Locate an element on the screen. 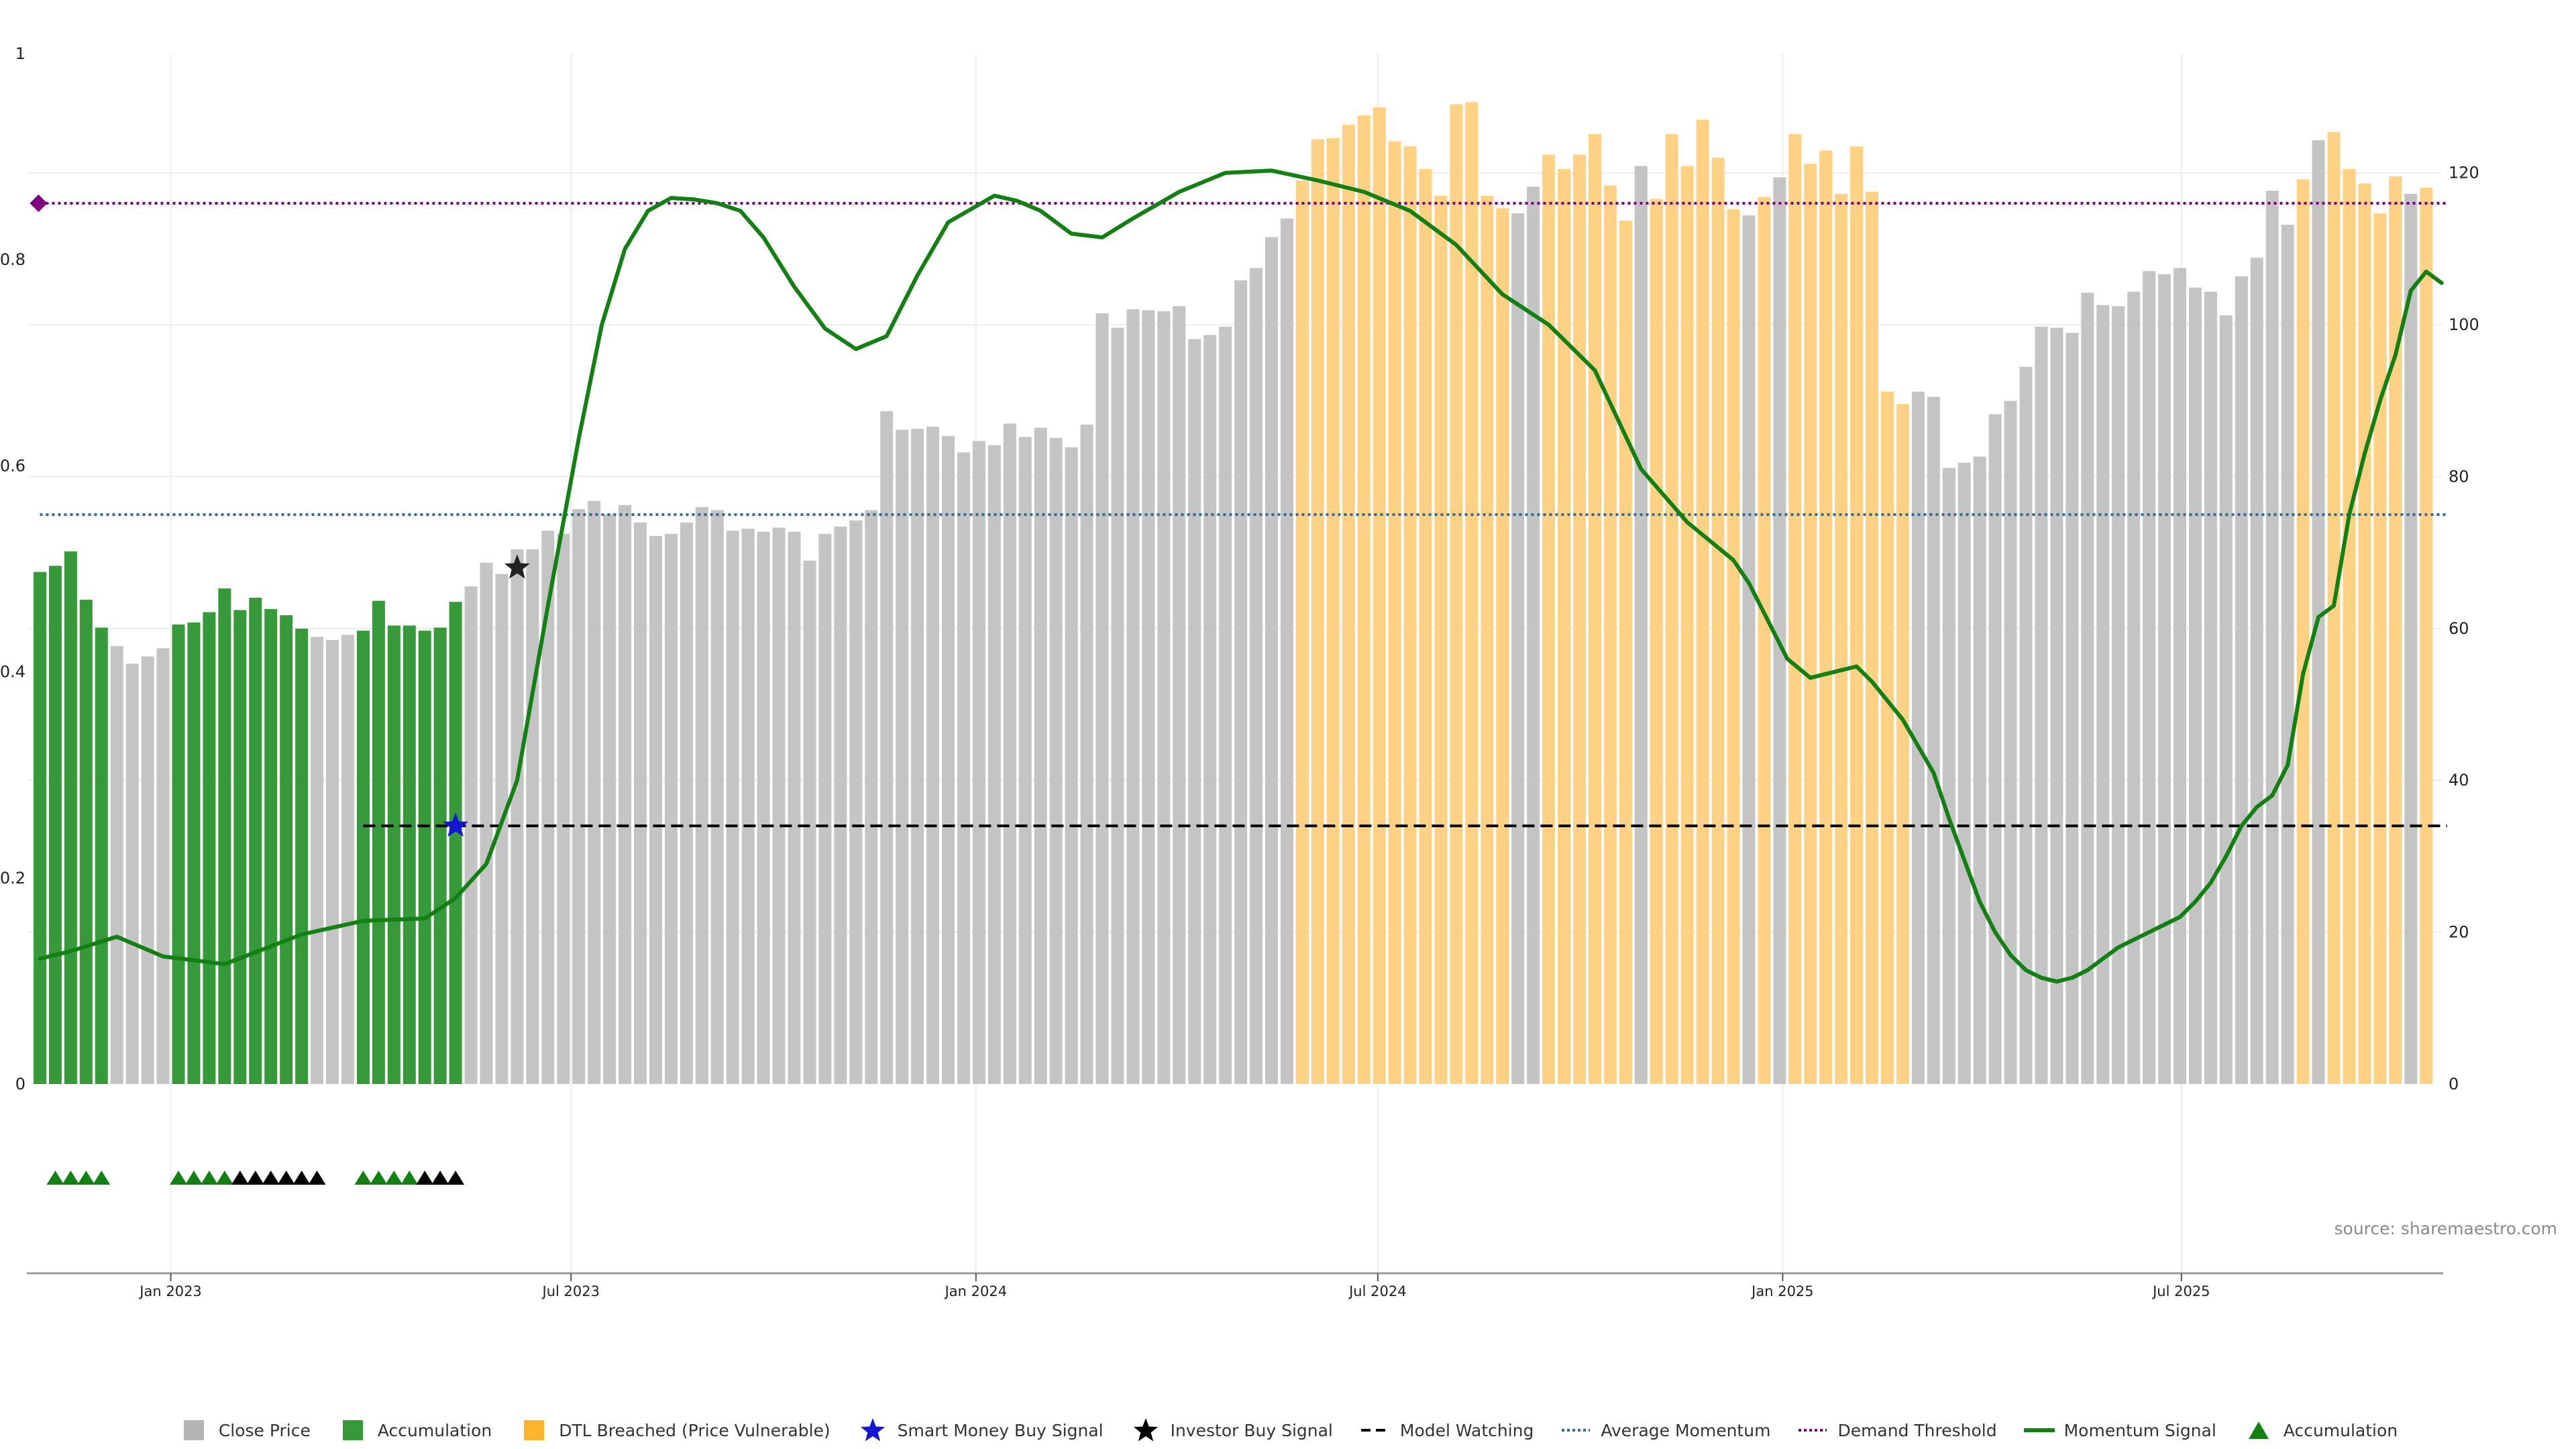 This screenshot has width=2576, height=1449. solid-line-icon is located at coordinates (2039, 1430).